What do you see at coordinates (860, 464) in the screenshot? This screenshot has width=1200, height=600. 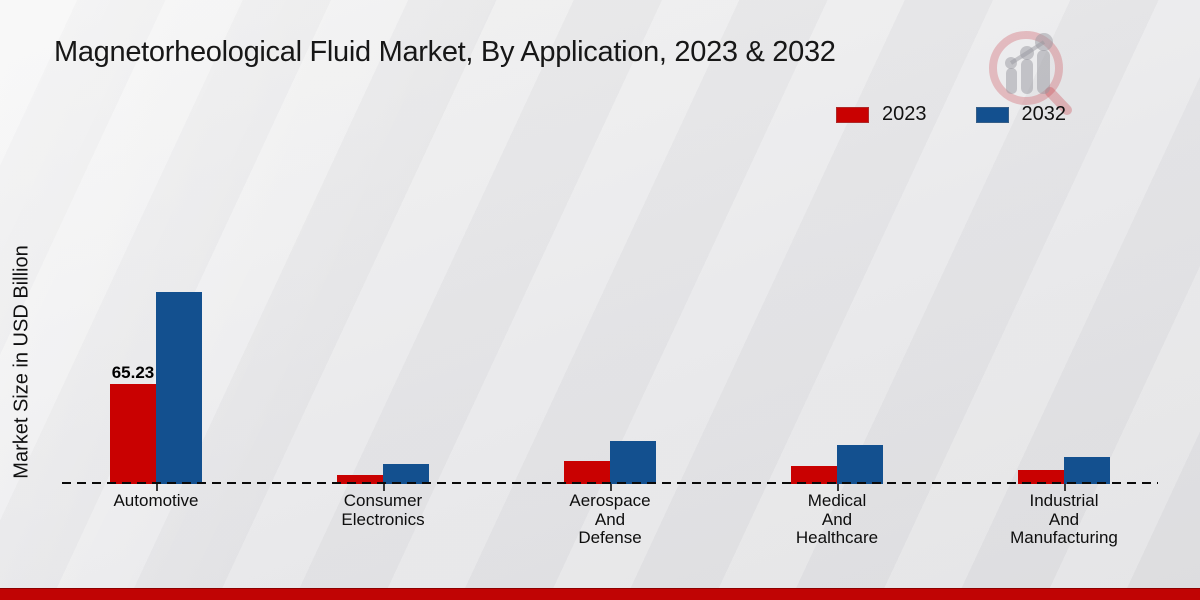 I see `bar-2032-medical-and-healthcare` at bounding box center [860, 464].